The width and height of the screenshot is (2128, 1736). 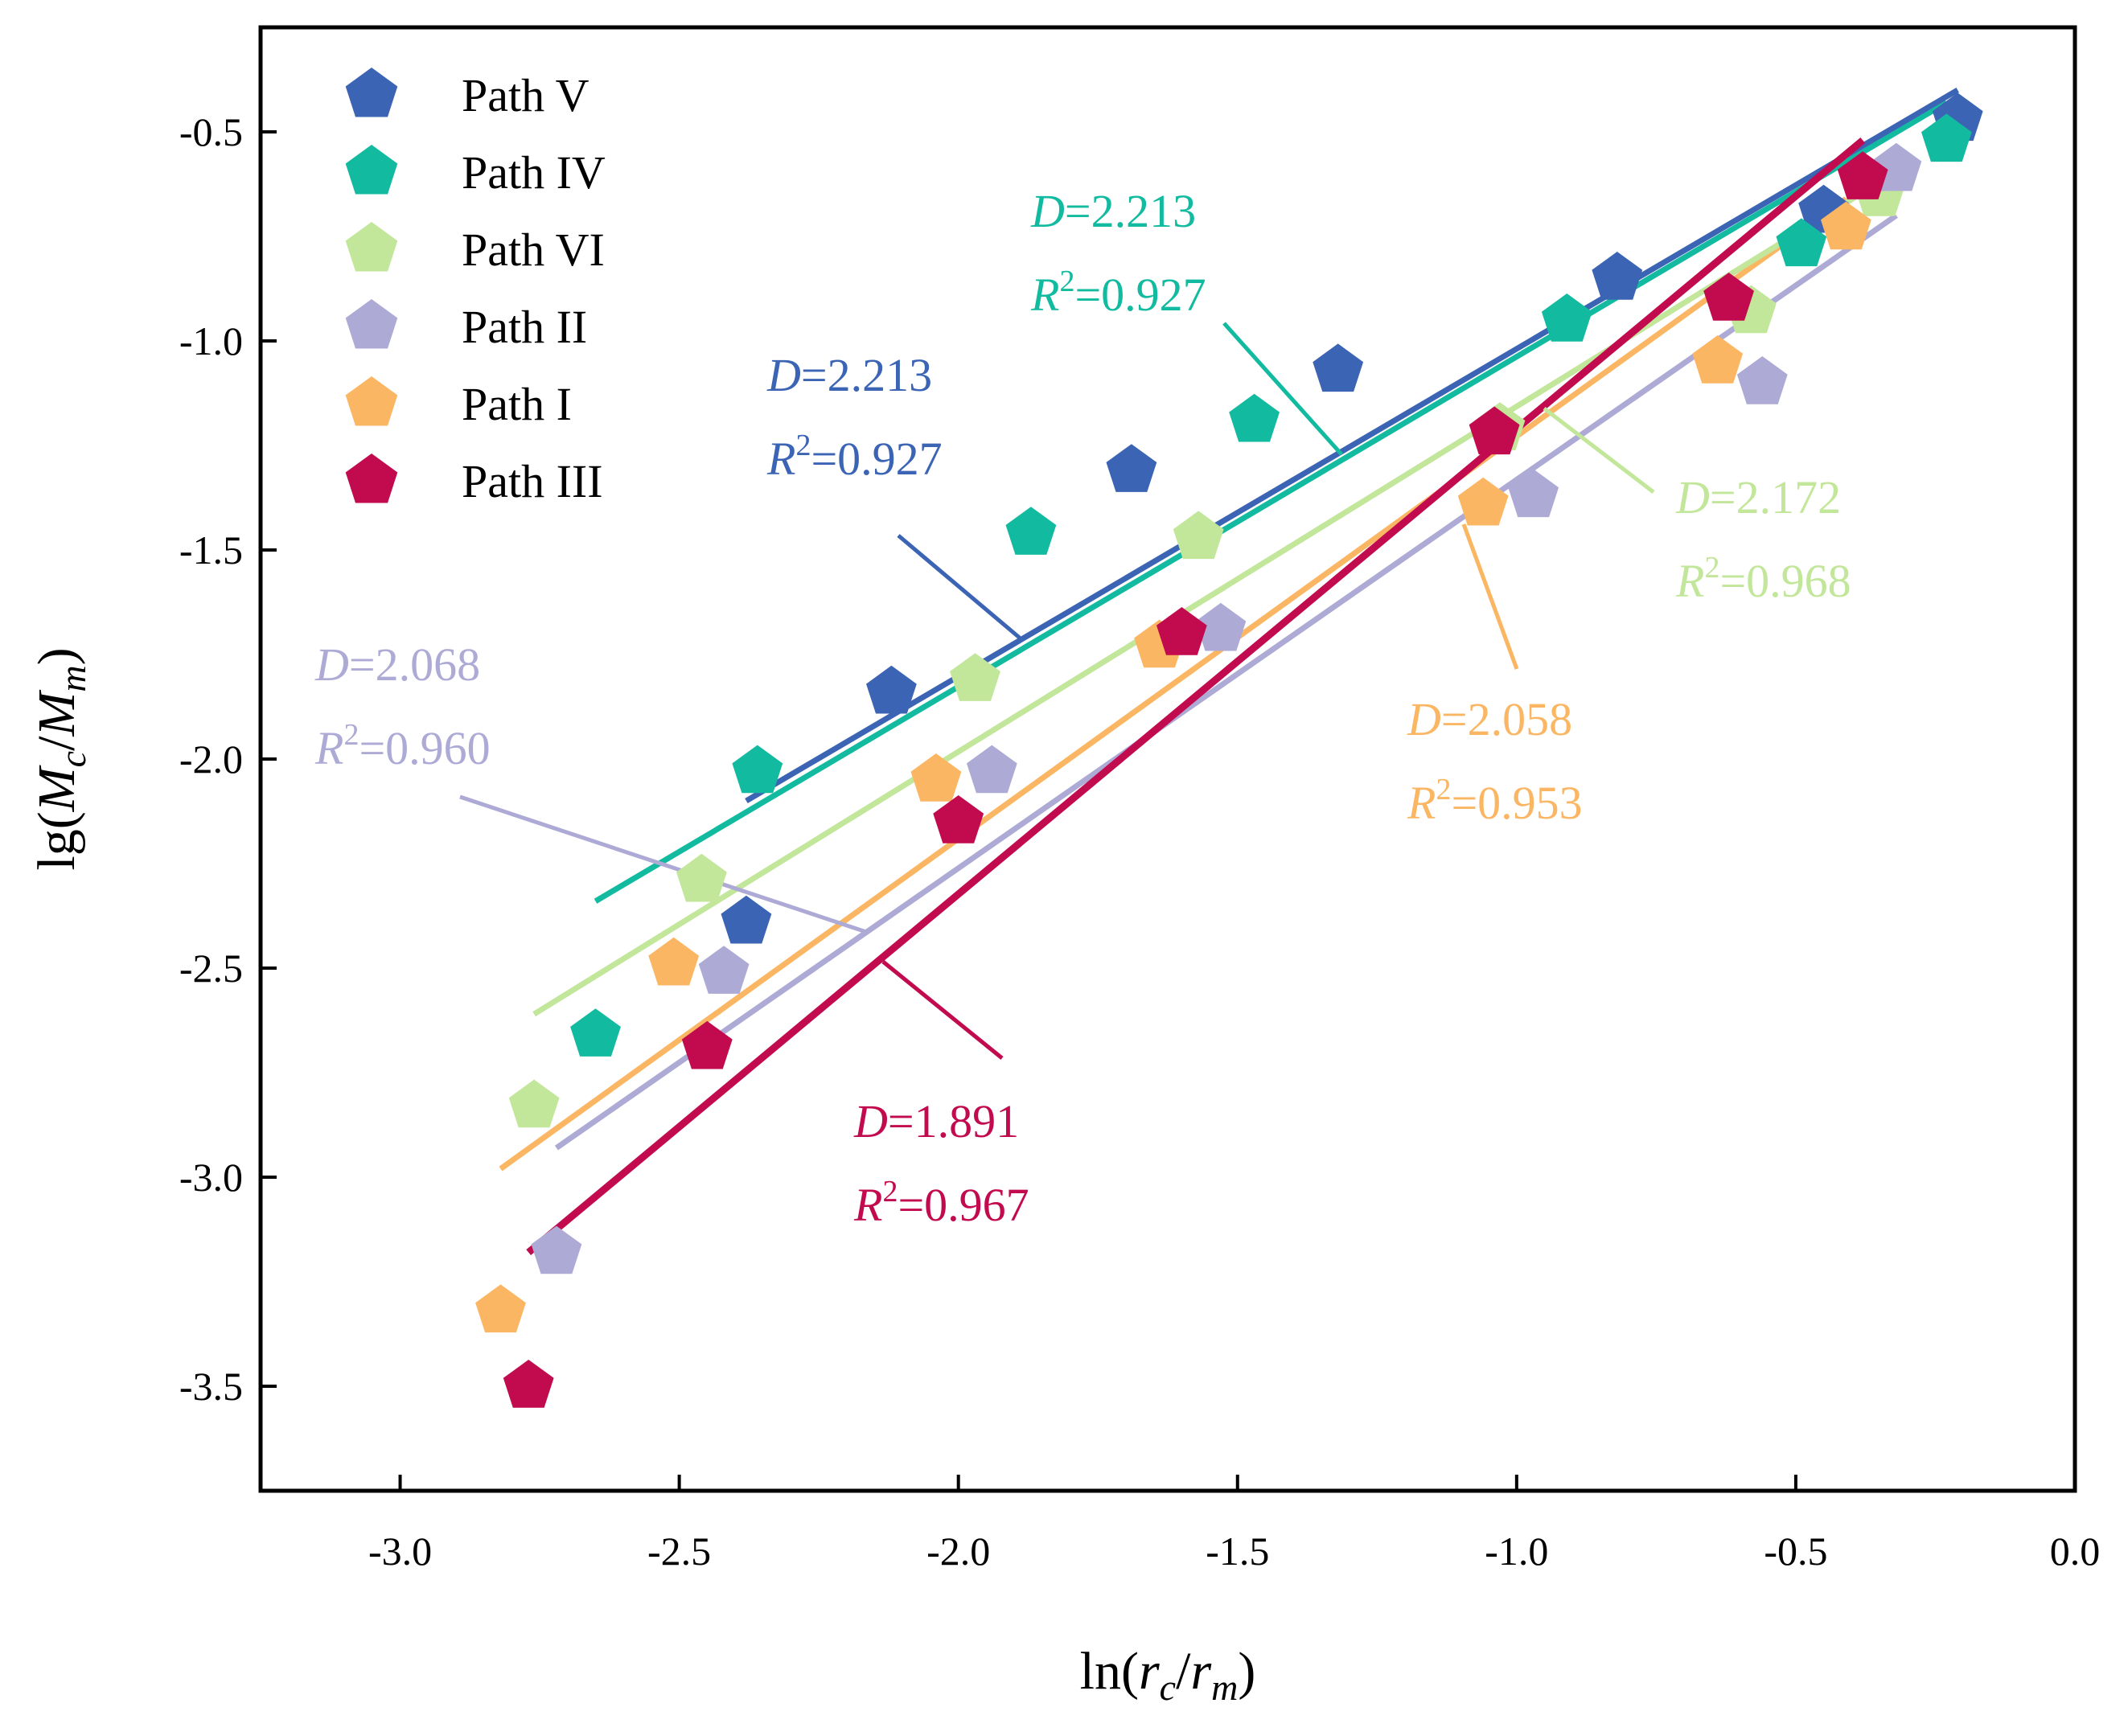 What do you see at coordinates (371, 247) in the screenshot?
I see `legend-marker-path-vi` at bounding box center [371, 247].